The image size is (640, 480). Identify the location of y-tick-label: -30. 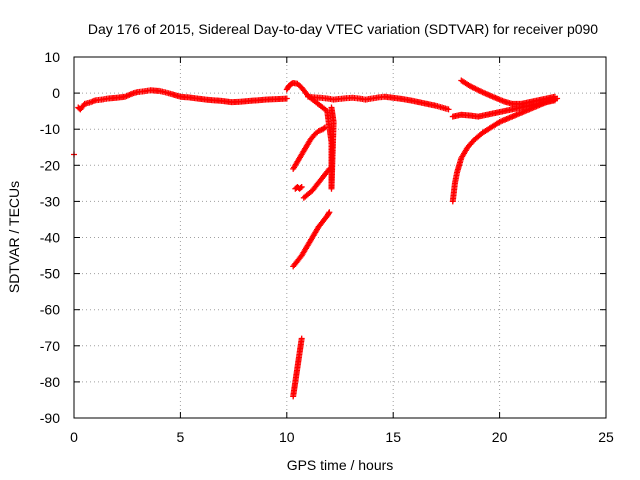
(50, 201).